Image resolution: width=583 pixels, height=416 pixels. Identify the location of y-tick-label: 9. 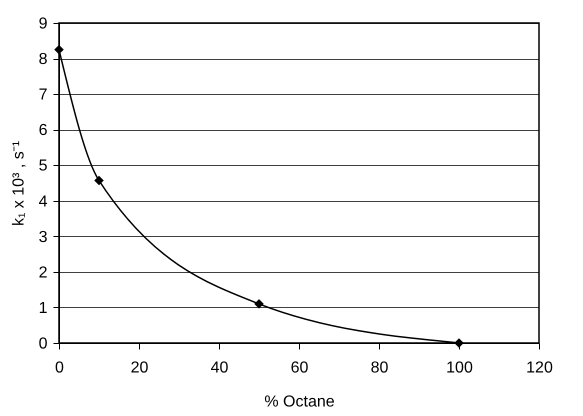
(43, 24).